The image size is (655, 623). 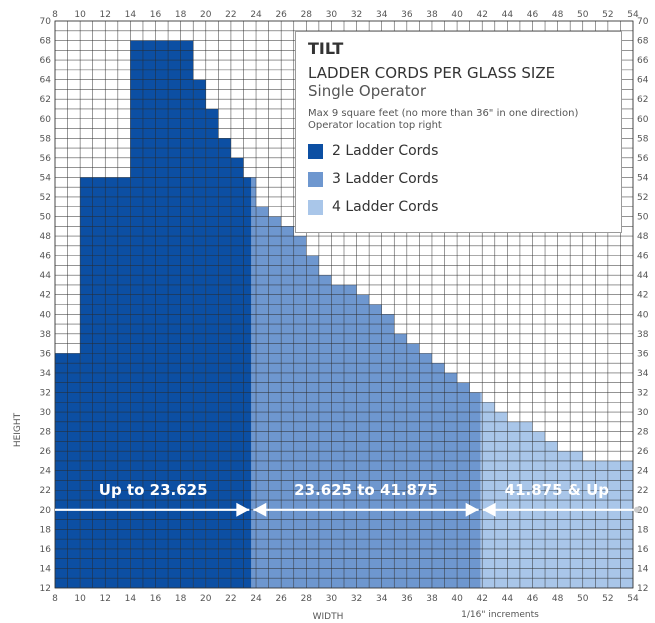 What do you see at coordinates (481, 599) in the screenshot?
I see `x-tick-label: 42` at bounding box center [481, 599].